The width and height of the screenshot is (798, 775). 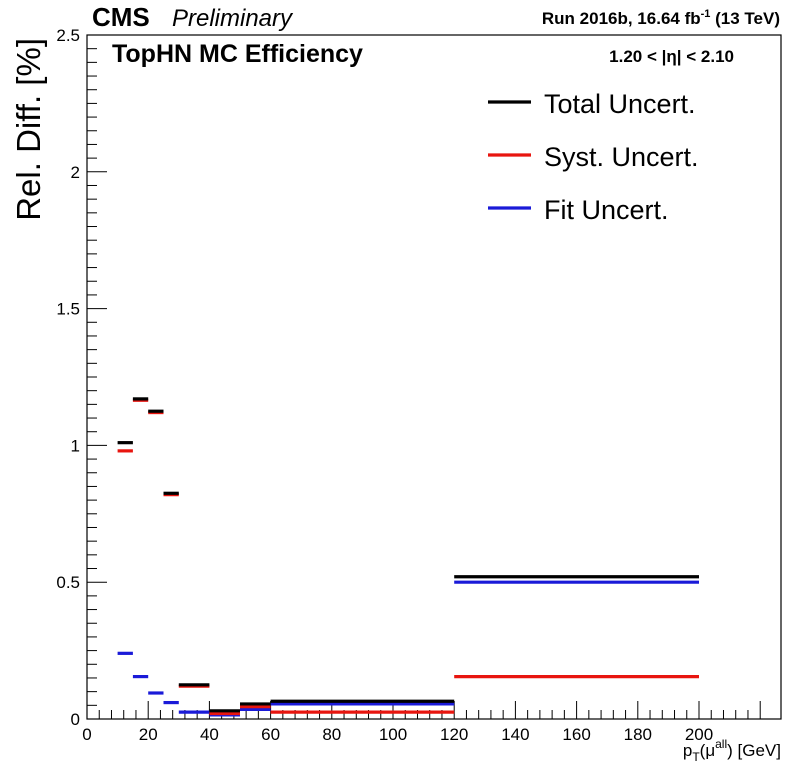 I want to click on run-info: Run 2016b, 16.64 fb-1 (13 TeV), so click(x=661, y=18).